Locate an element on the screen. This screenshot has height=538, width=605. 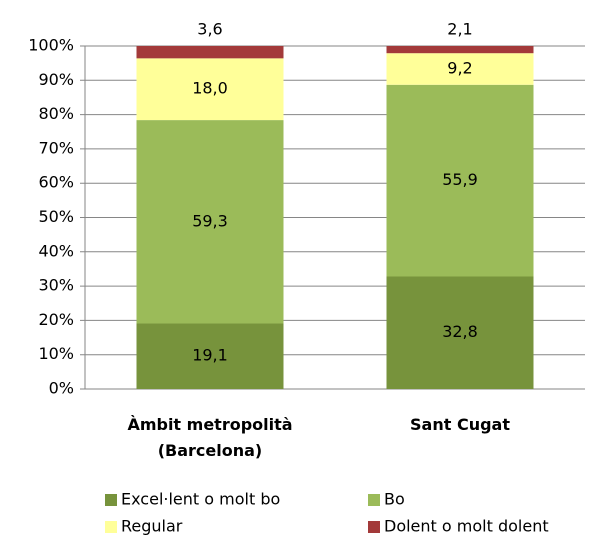
y-tick-label: 60% is located at coordinates (56, 182).